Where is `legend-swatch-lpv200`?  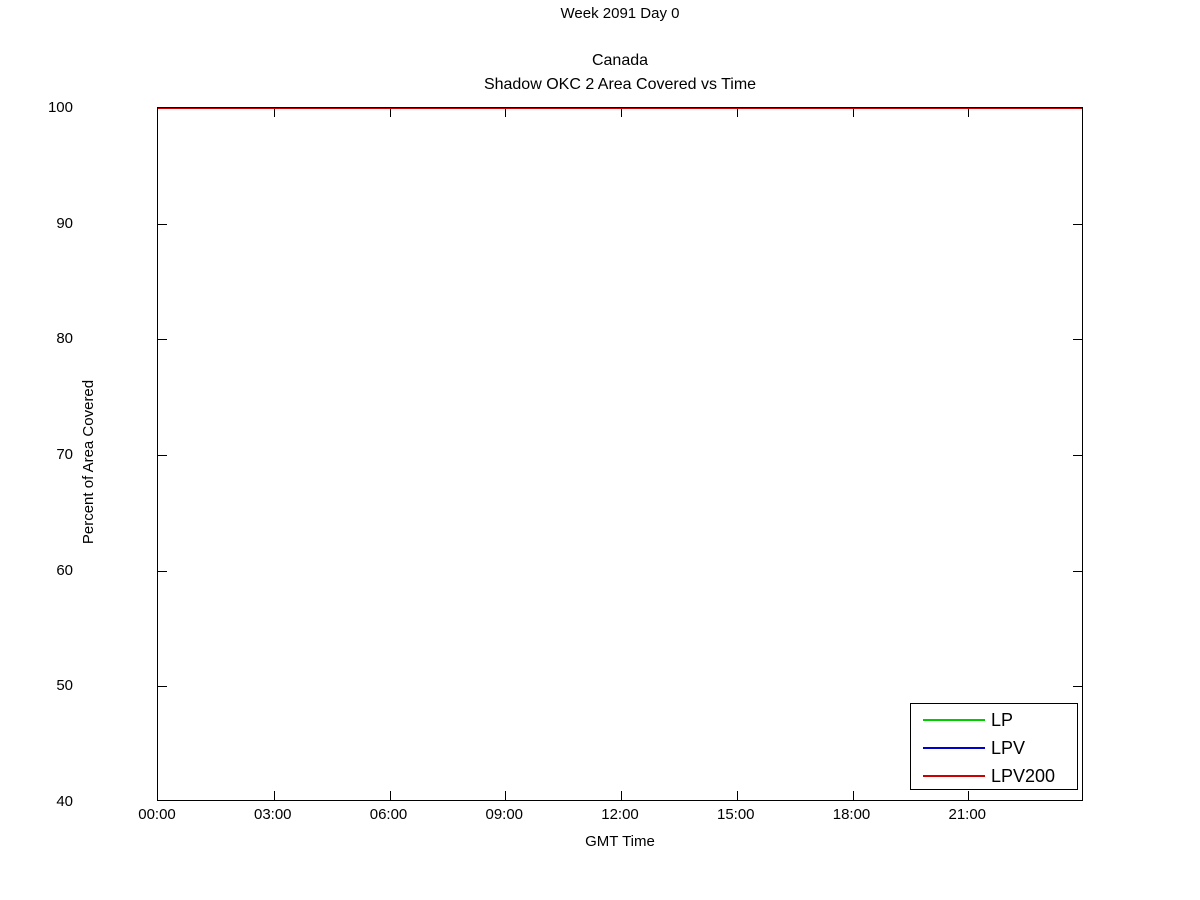 legend-swatch-lpv200 is located at coordinates (954, 776).